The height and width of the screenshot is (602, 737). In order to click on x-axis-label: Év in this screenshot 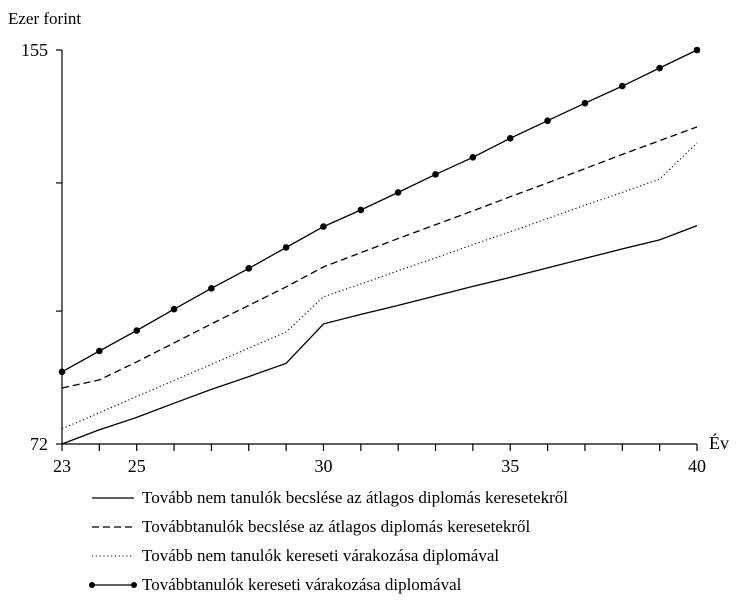, I will do `click(719, 442)`.